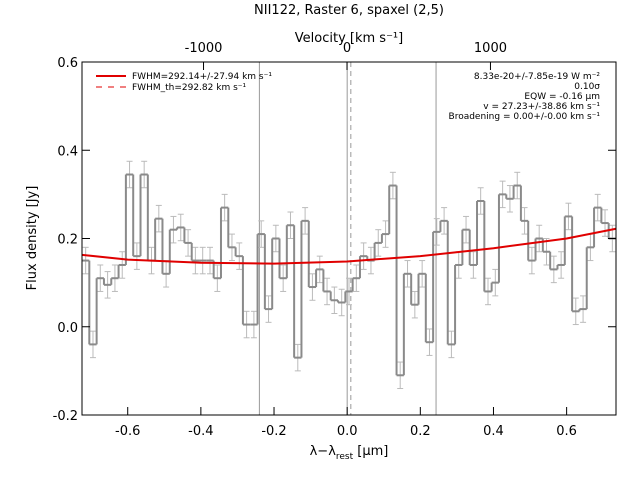 Image resolution: width=640 pixels, height=480 pixels. What do you see at coordinates (67, 240) in the screenshot?
I see `y-tick-label: 0.2` at bounding box center [67, 240].